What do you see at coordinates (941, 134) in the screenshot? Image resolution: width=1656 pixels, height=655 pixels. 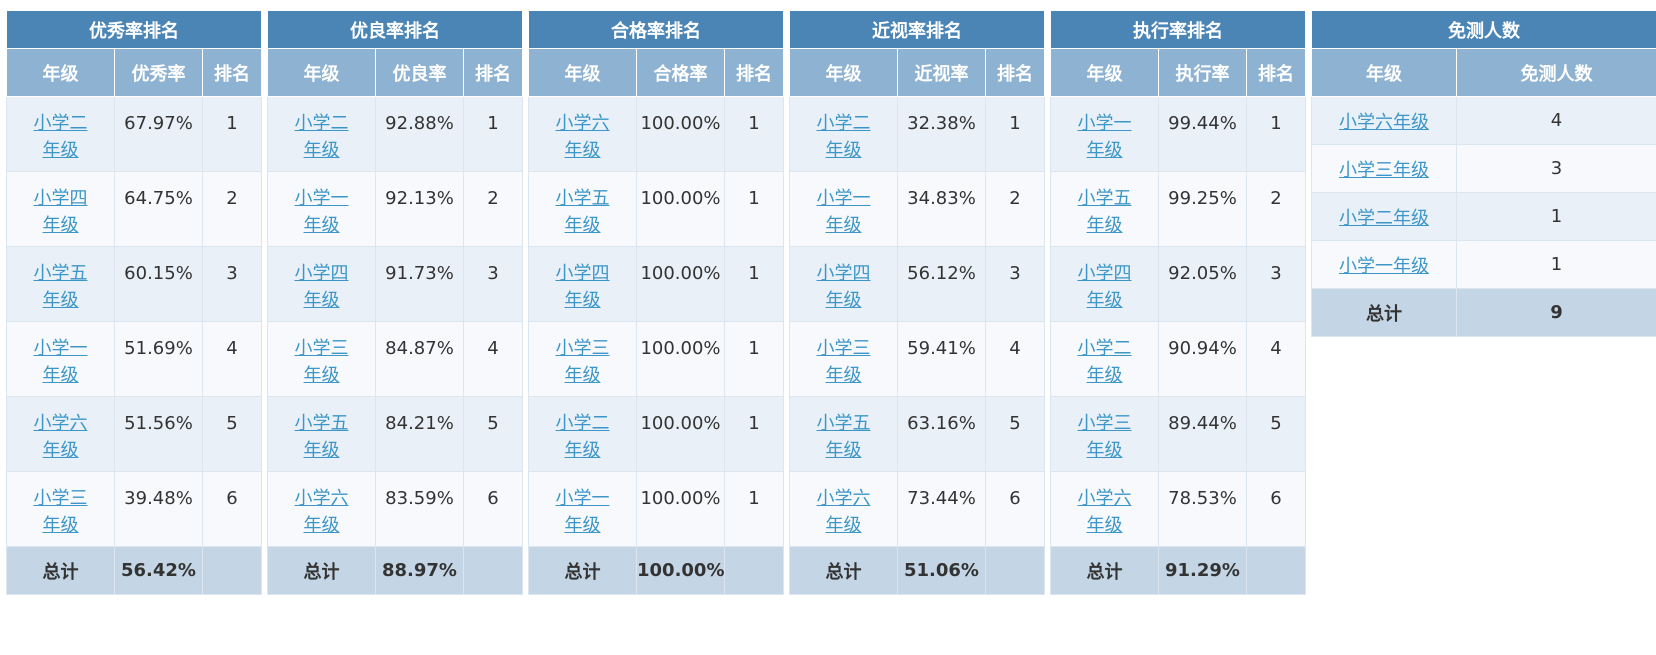 I see `rate-cell: 32.38%` at bounding box center [941, 134].